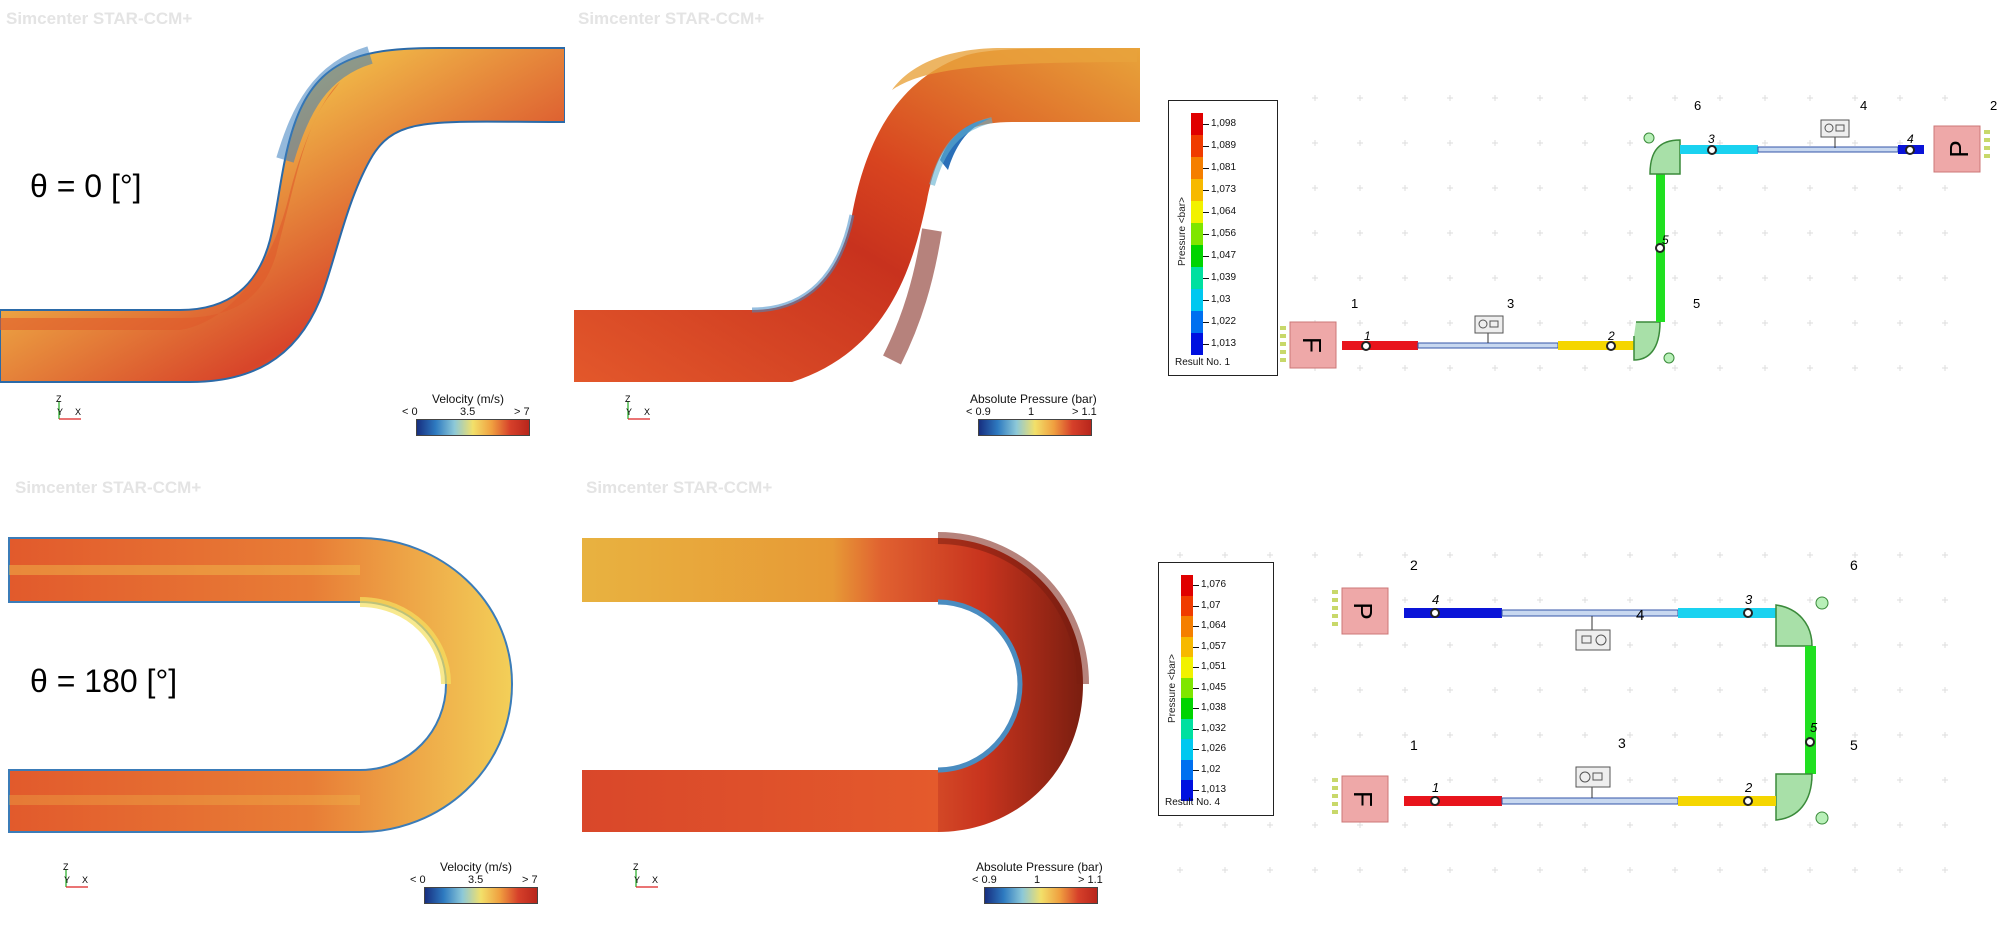 The image size is (2000, 937). Describe the element at coordinates (1665, 157) in the screenshot. I see `bend-fitting-upper` at that location.